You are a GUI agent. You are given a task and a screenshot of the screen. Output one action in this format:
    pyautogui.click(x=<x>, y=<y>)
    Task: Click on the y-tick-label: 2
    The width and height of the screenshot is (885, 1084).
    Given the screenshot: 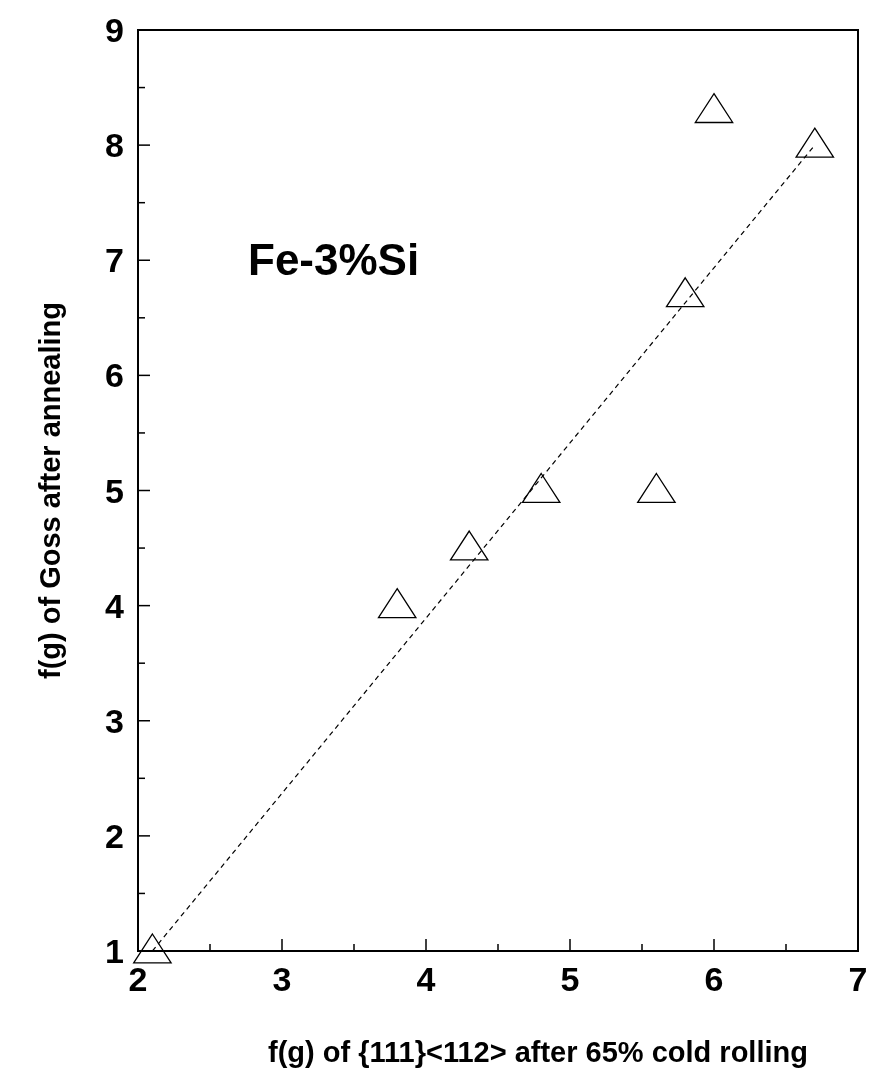 What is the action you would take?
    pyautogui.click(x=114, y=835)
    